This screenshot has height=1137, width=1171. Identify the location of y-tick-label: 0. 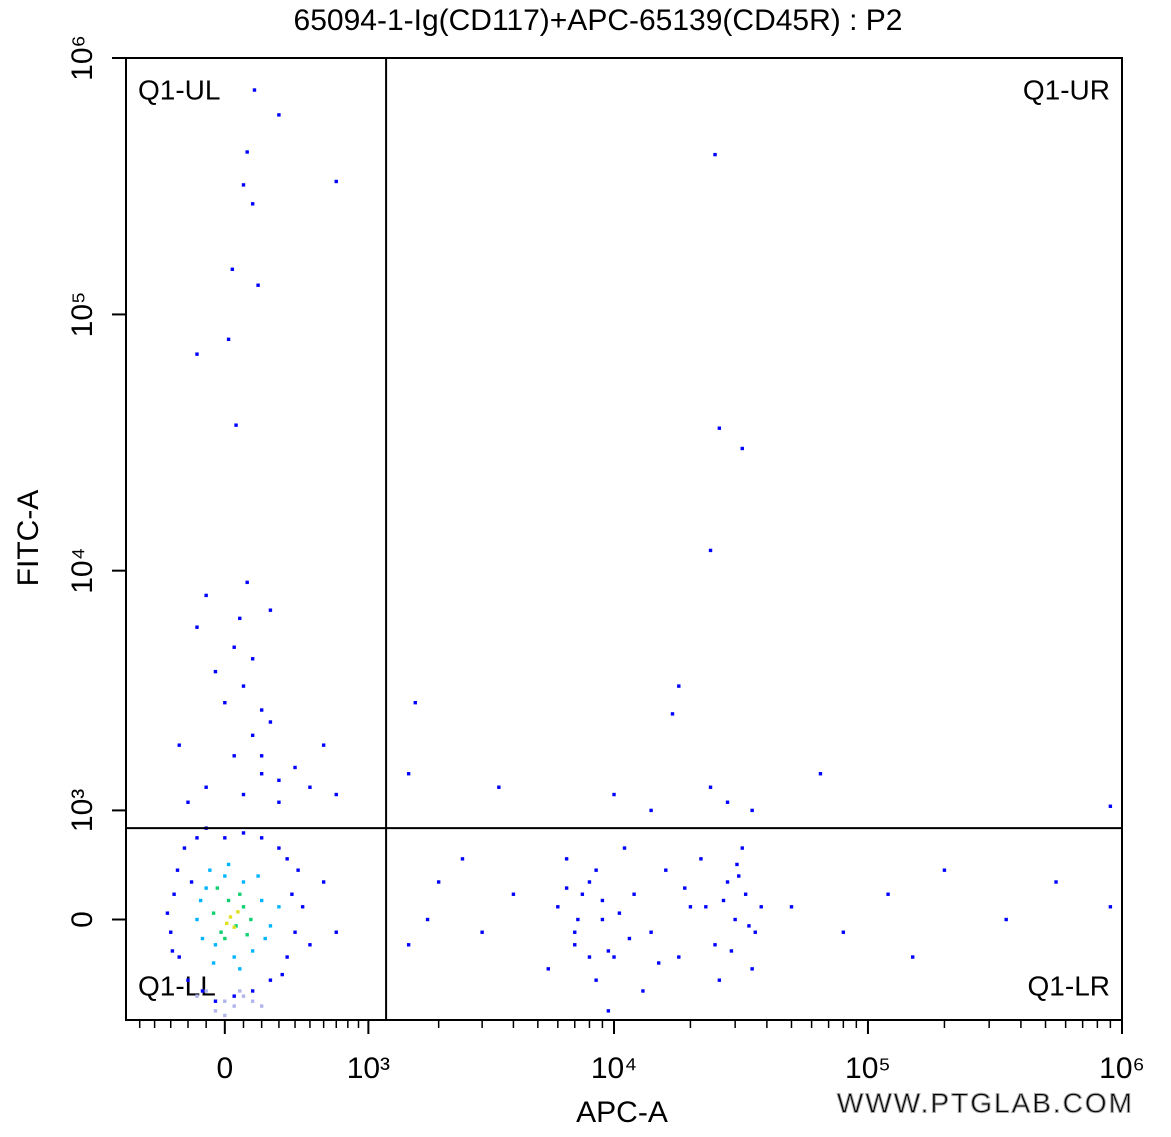
(82, 919).